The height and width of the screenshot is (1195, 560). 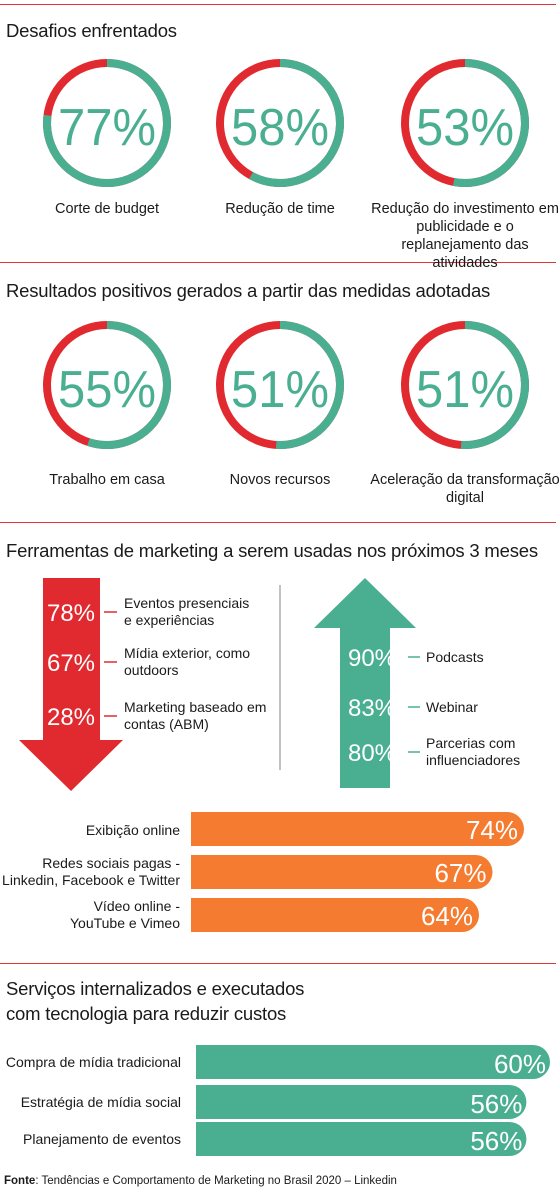 I want to click on challenge-percent-0: 77%, so click(x=107, y=128).